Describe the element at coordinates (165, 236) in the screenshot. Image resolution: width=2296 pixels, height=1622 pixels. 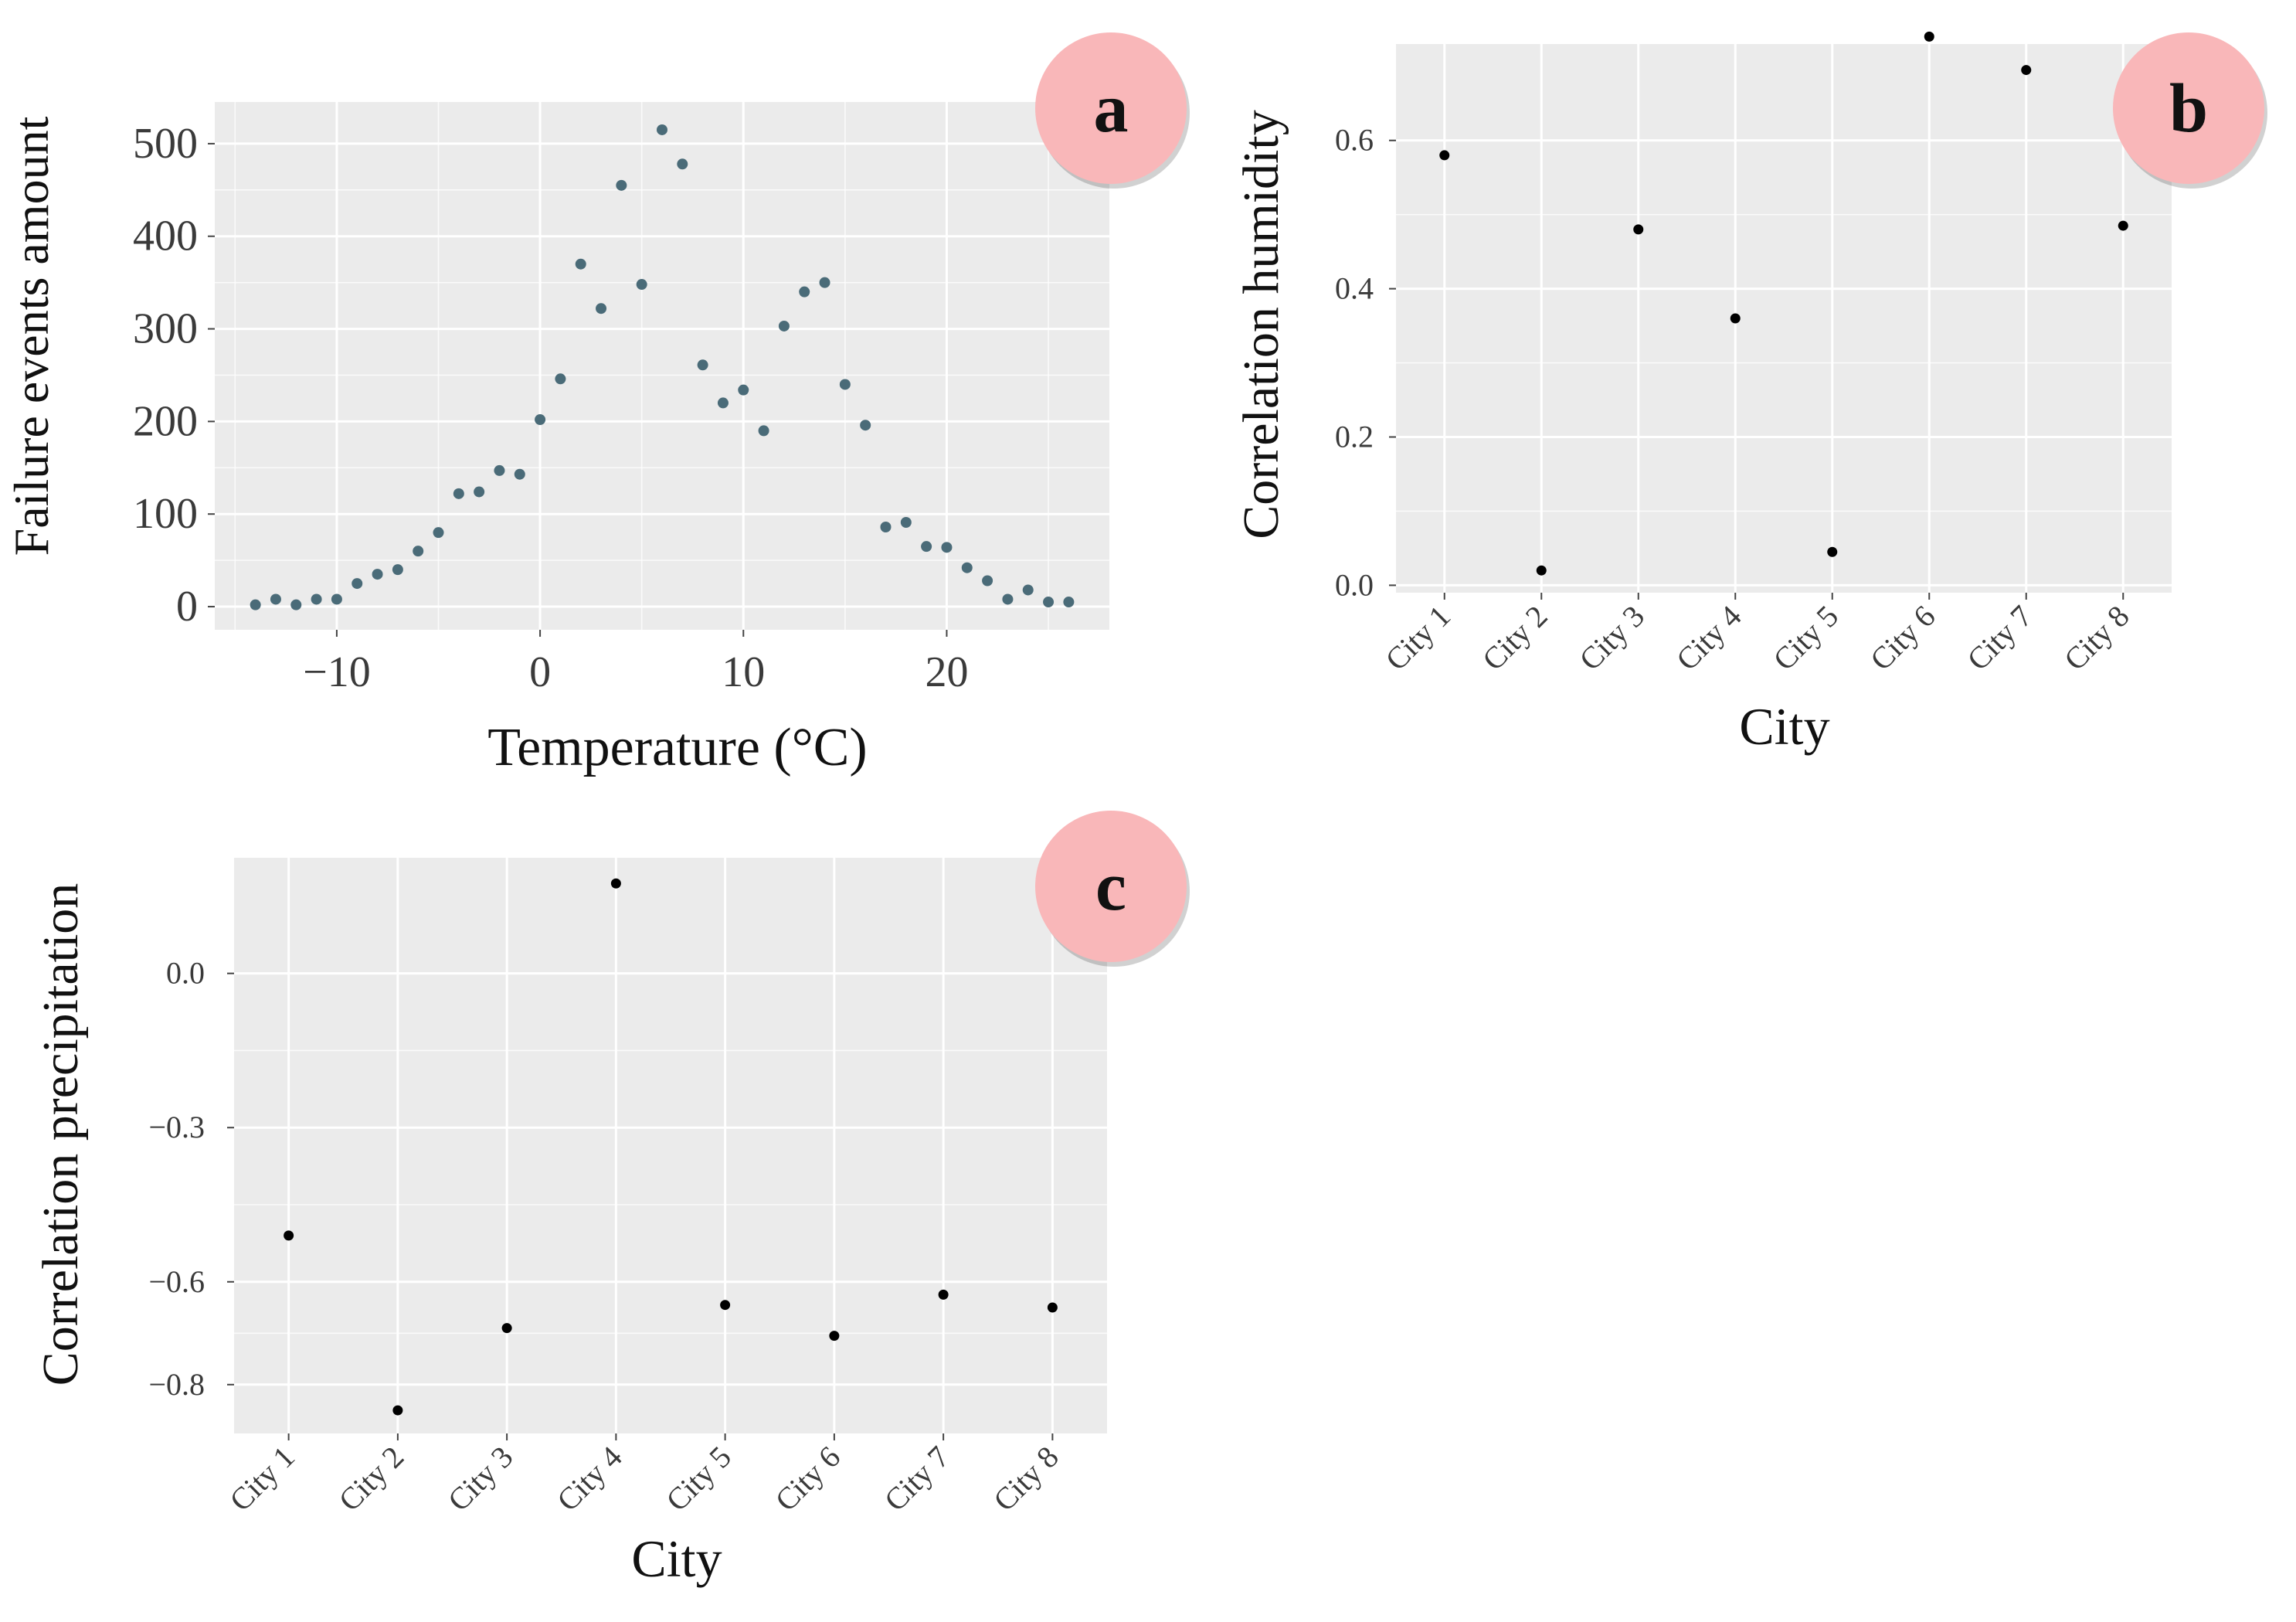
I see `y-tick-label: 400` at that location.